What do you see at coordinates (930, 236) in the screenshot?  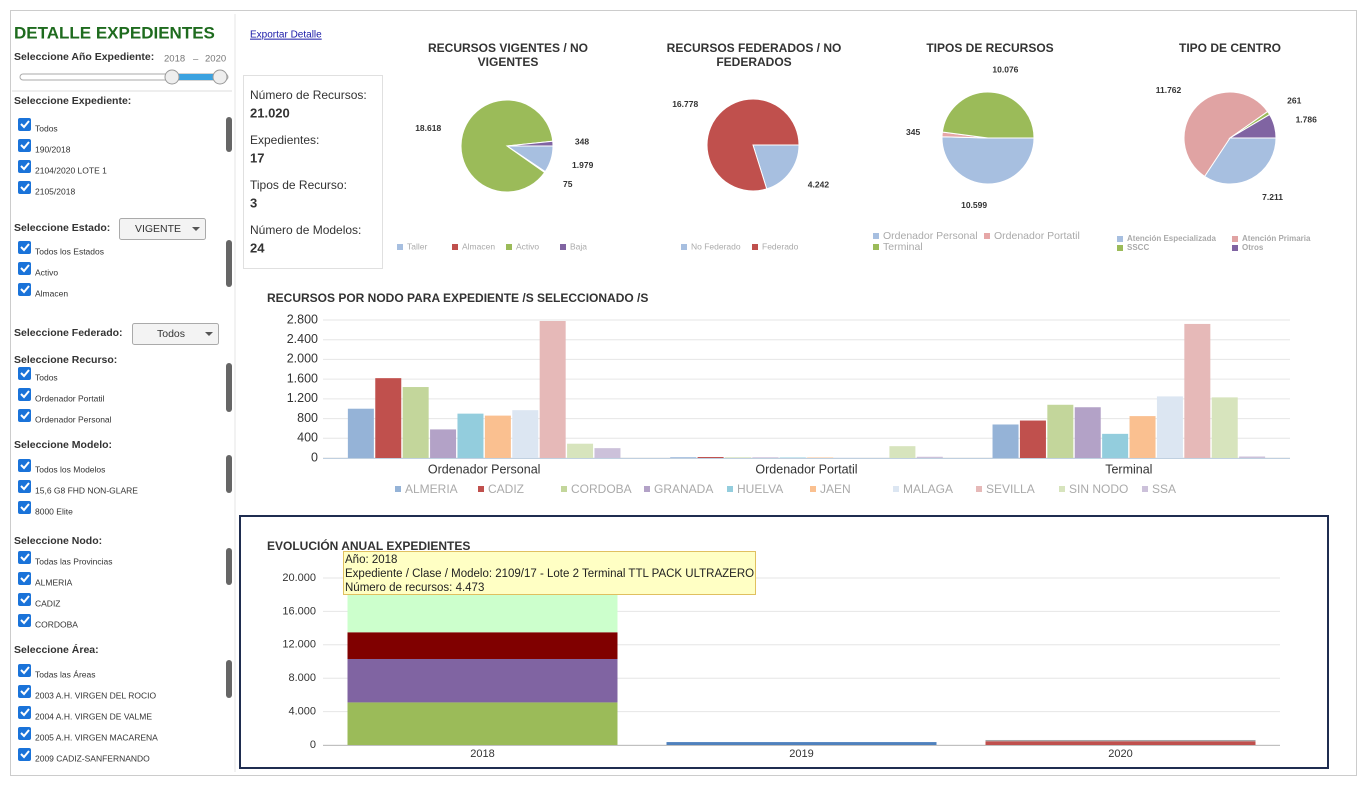 I see `legend-label: Ordenador Personal` at bounding box center [930, 236].